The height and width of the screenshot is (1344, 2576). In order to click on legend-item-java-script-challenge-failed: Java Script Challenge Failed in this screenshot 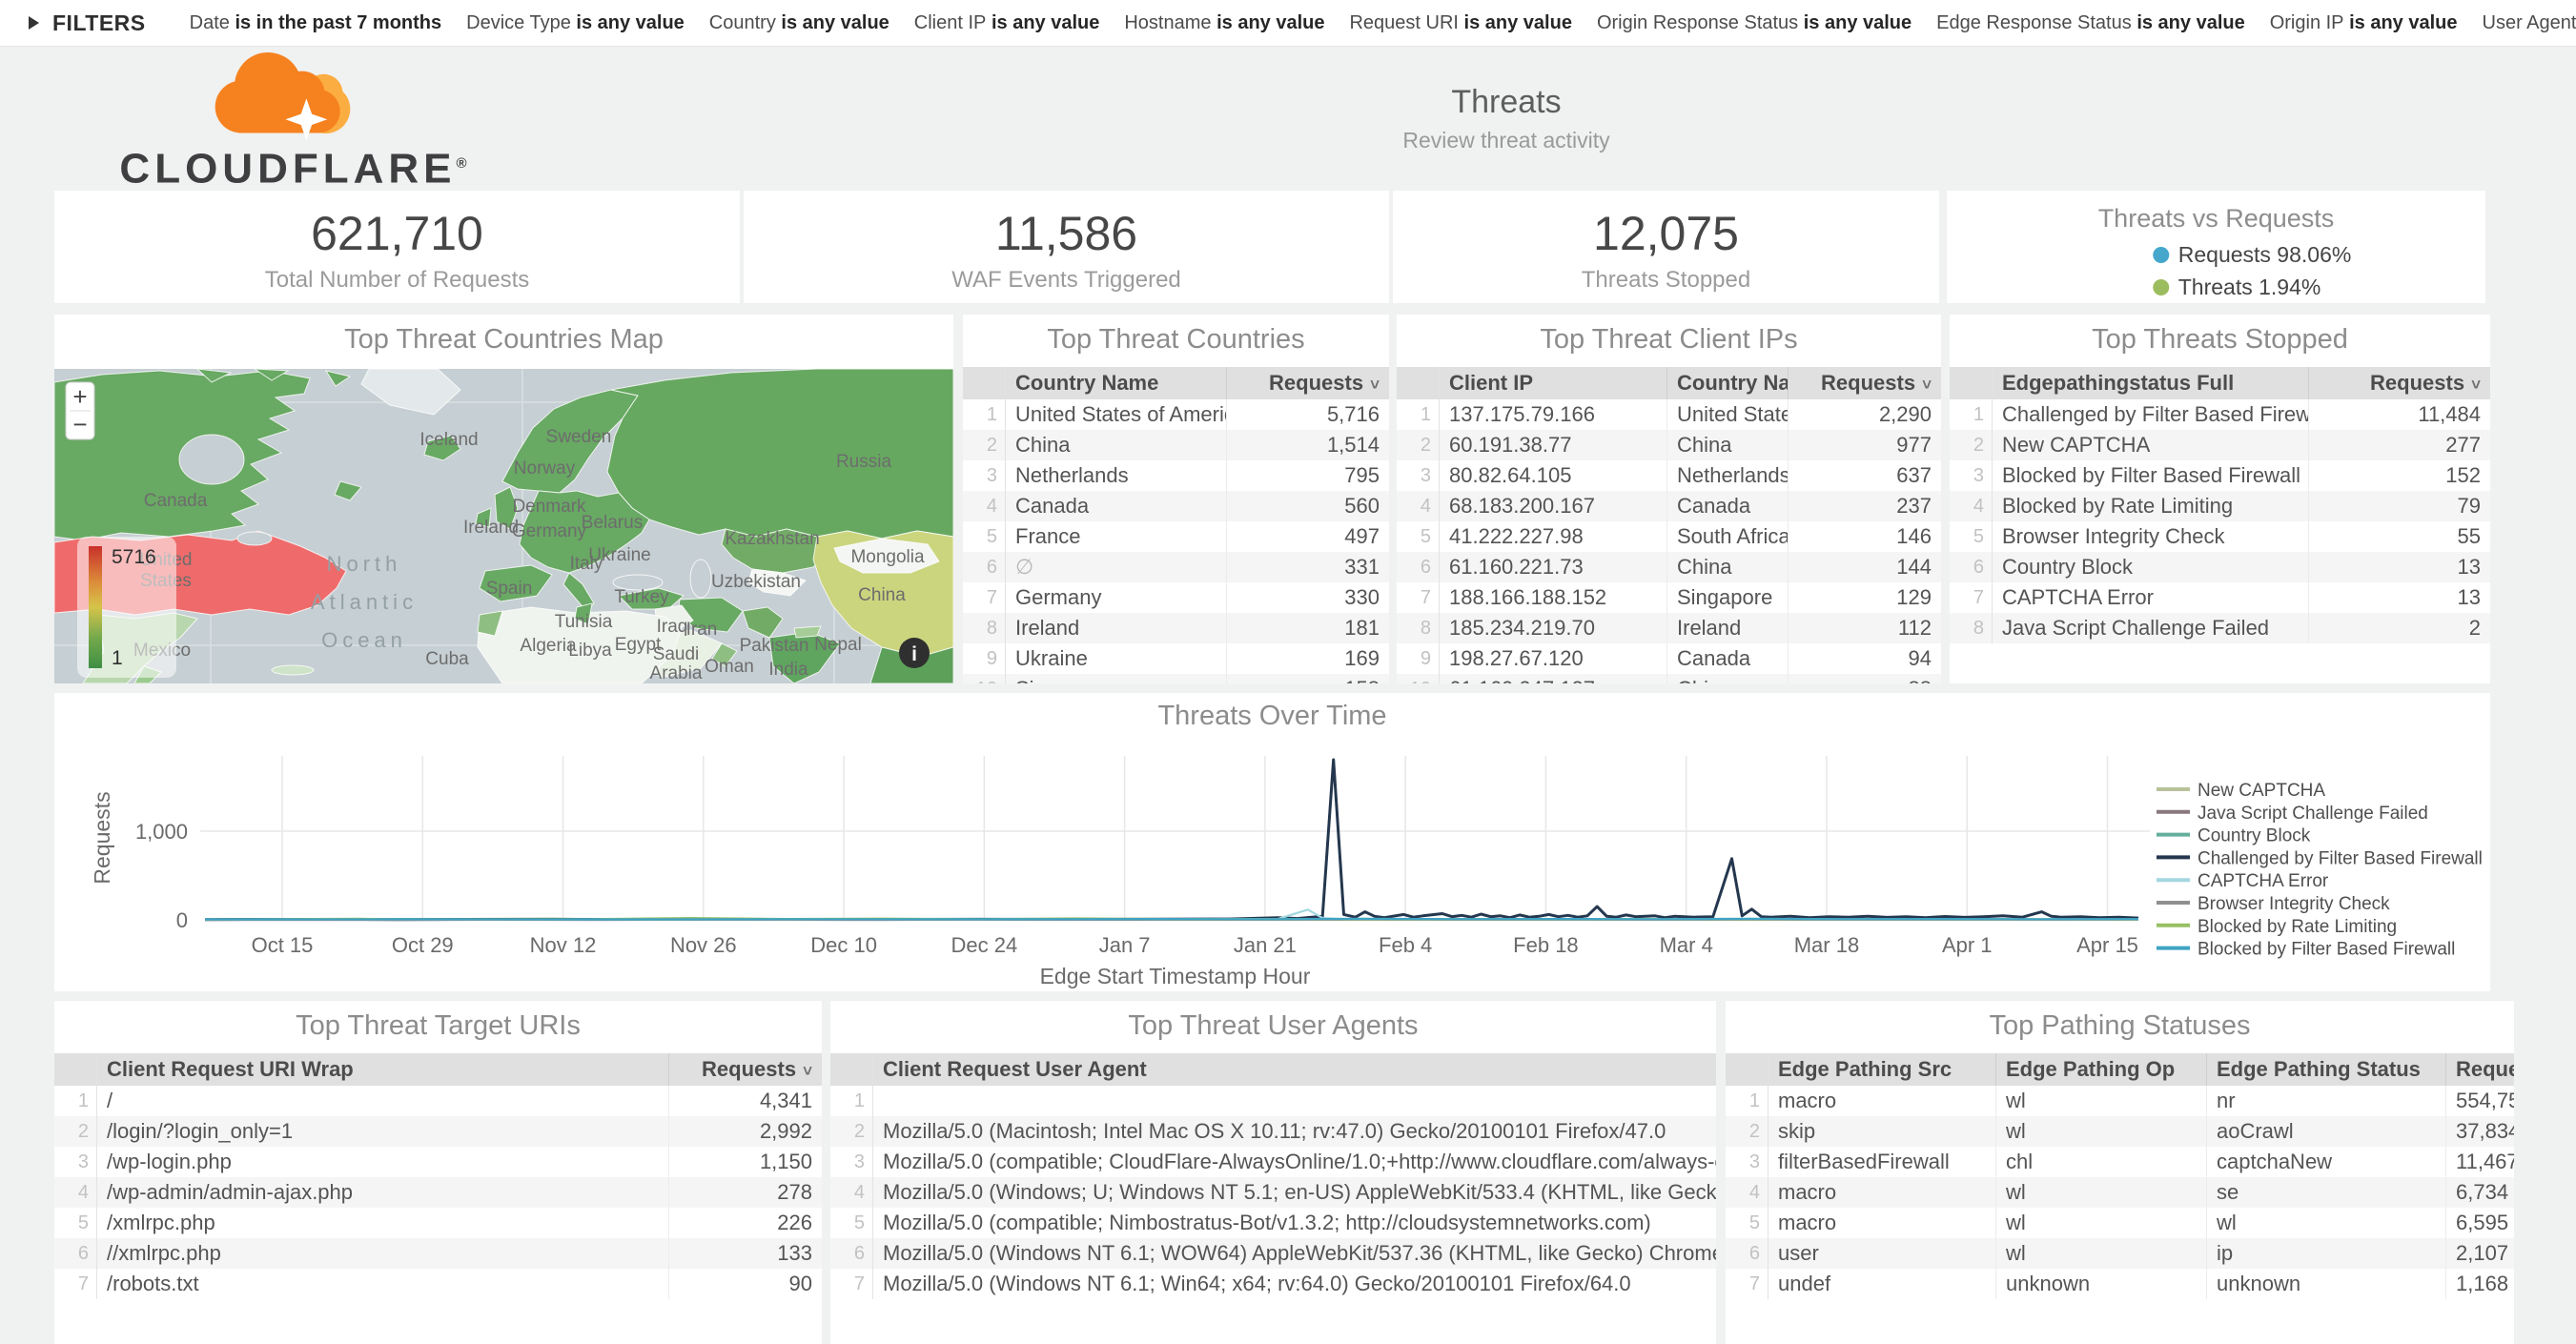, I will do `click(2313, 814)`.